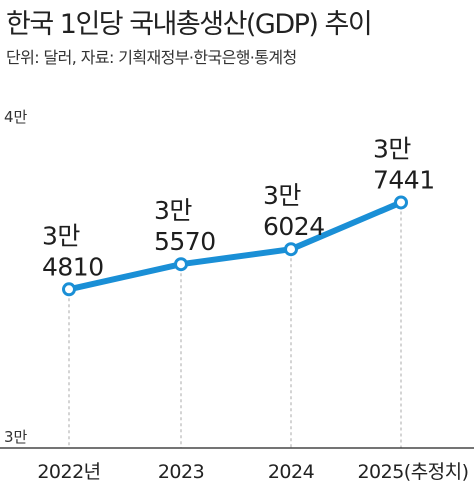  Describe the element at coordinates (412, 472) in the screenshot. I see `x-tick-label: 2025(추정치)` at that location.